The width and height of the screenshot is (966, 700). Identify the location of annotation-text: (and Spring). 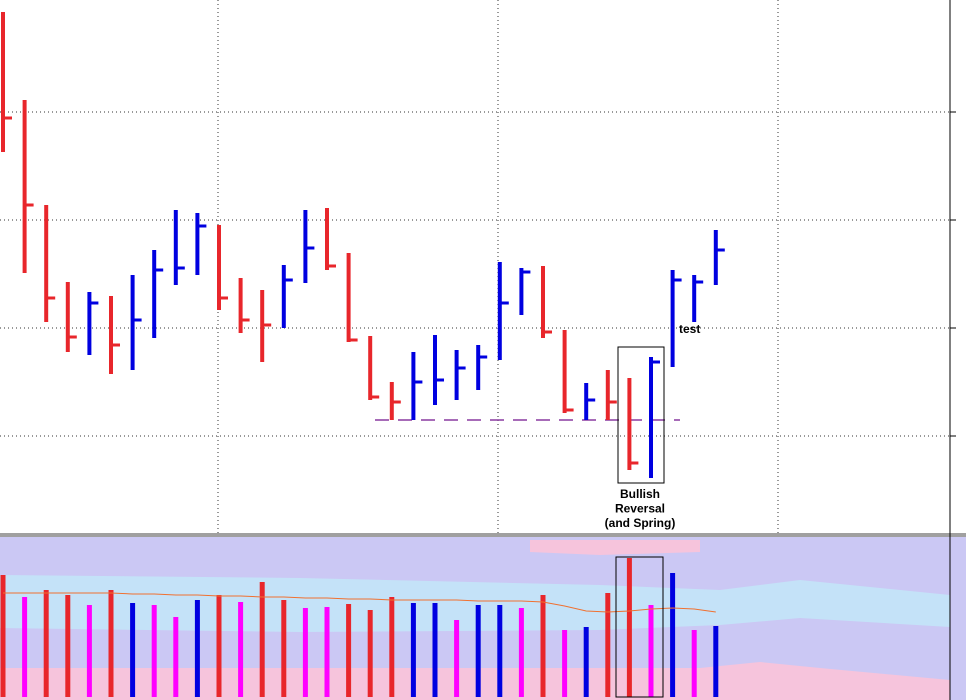
(640, 523).